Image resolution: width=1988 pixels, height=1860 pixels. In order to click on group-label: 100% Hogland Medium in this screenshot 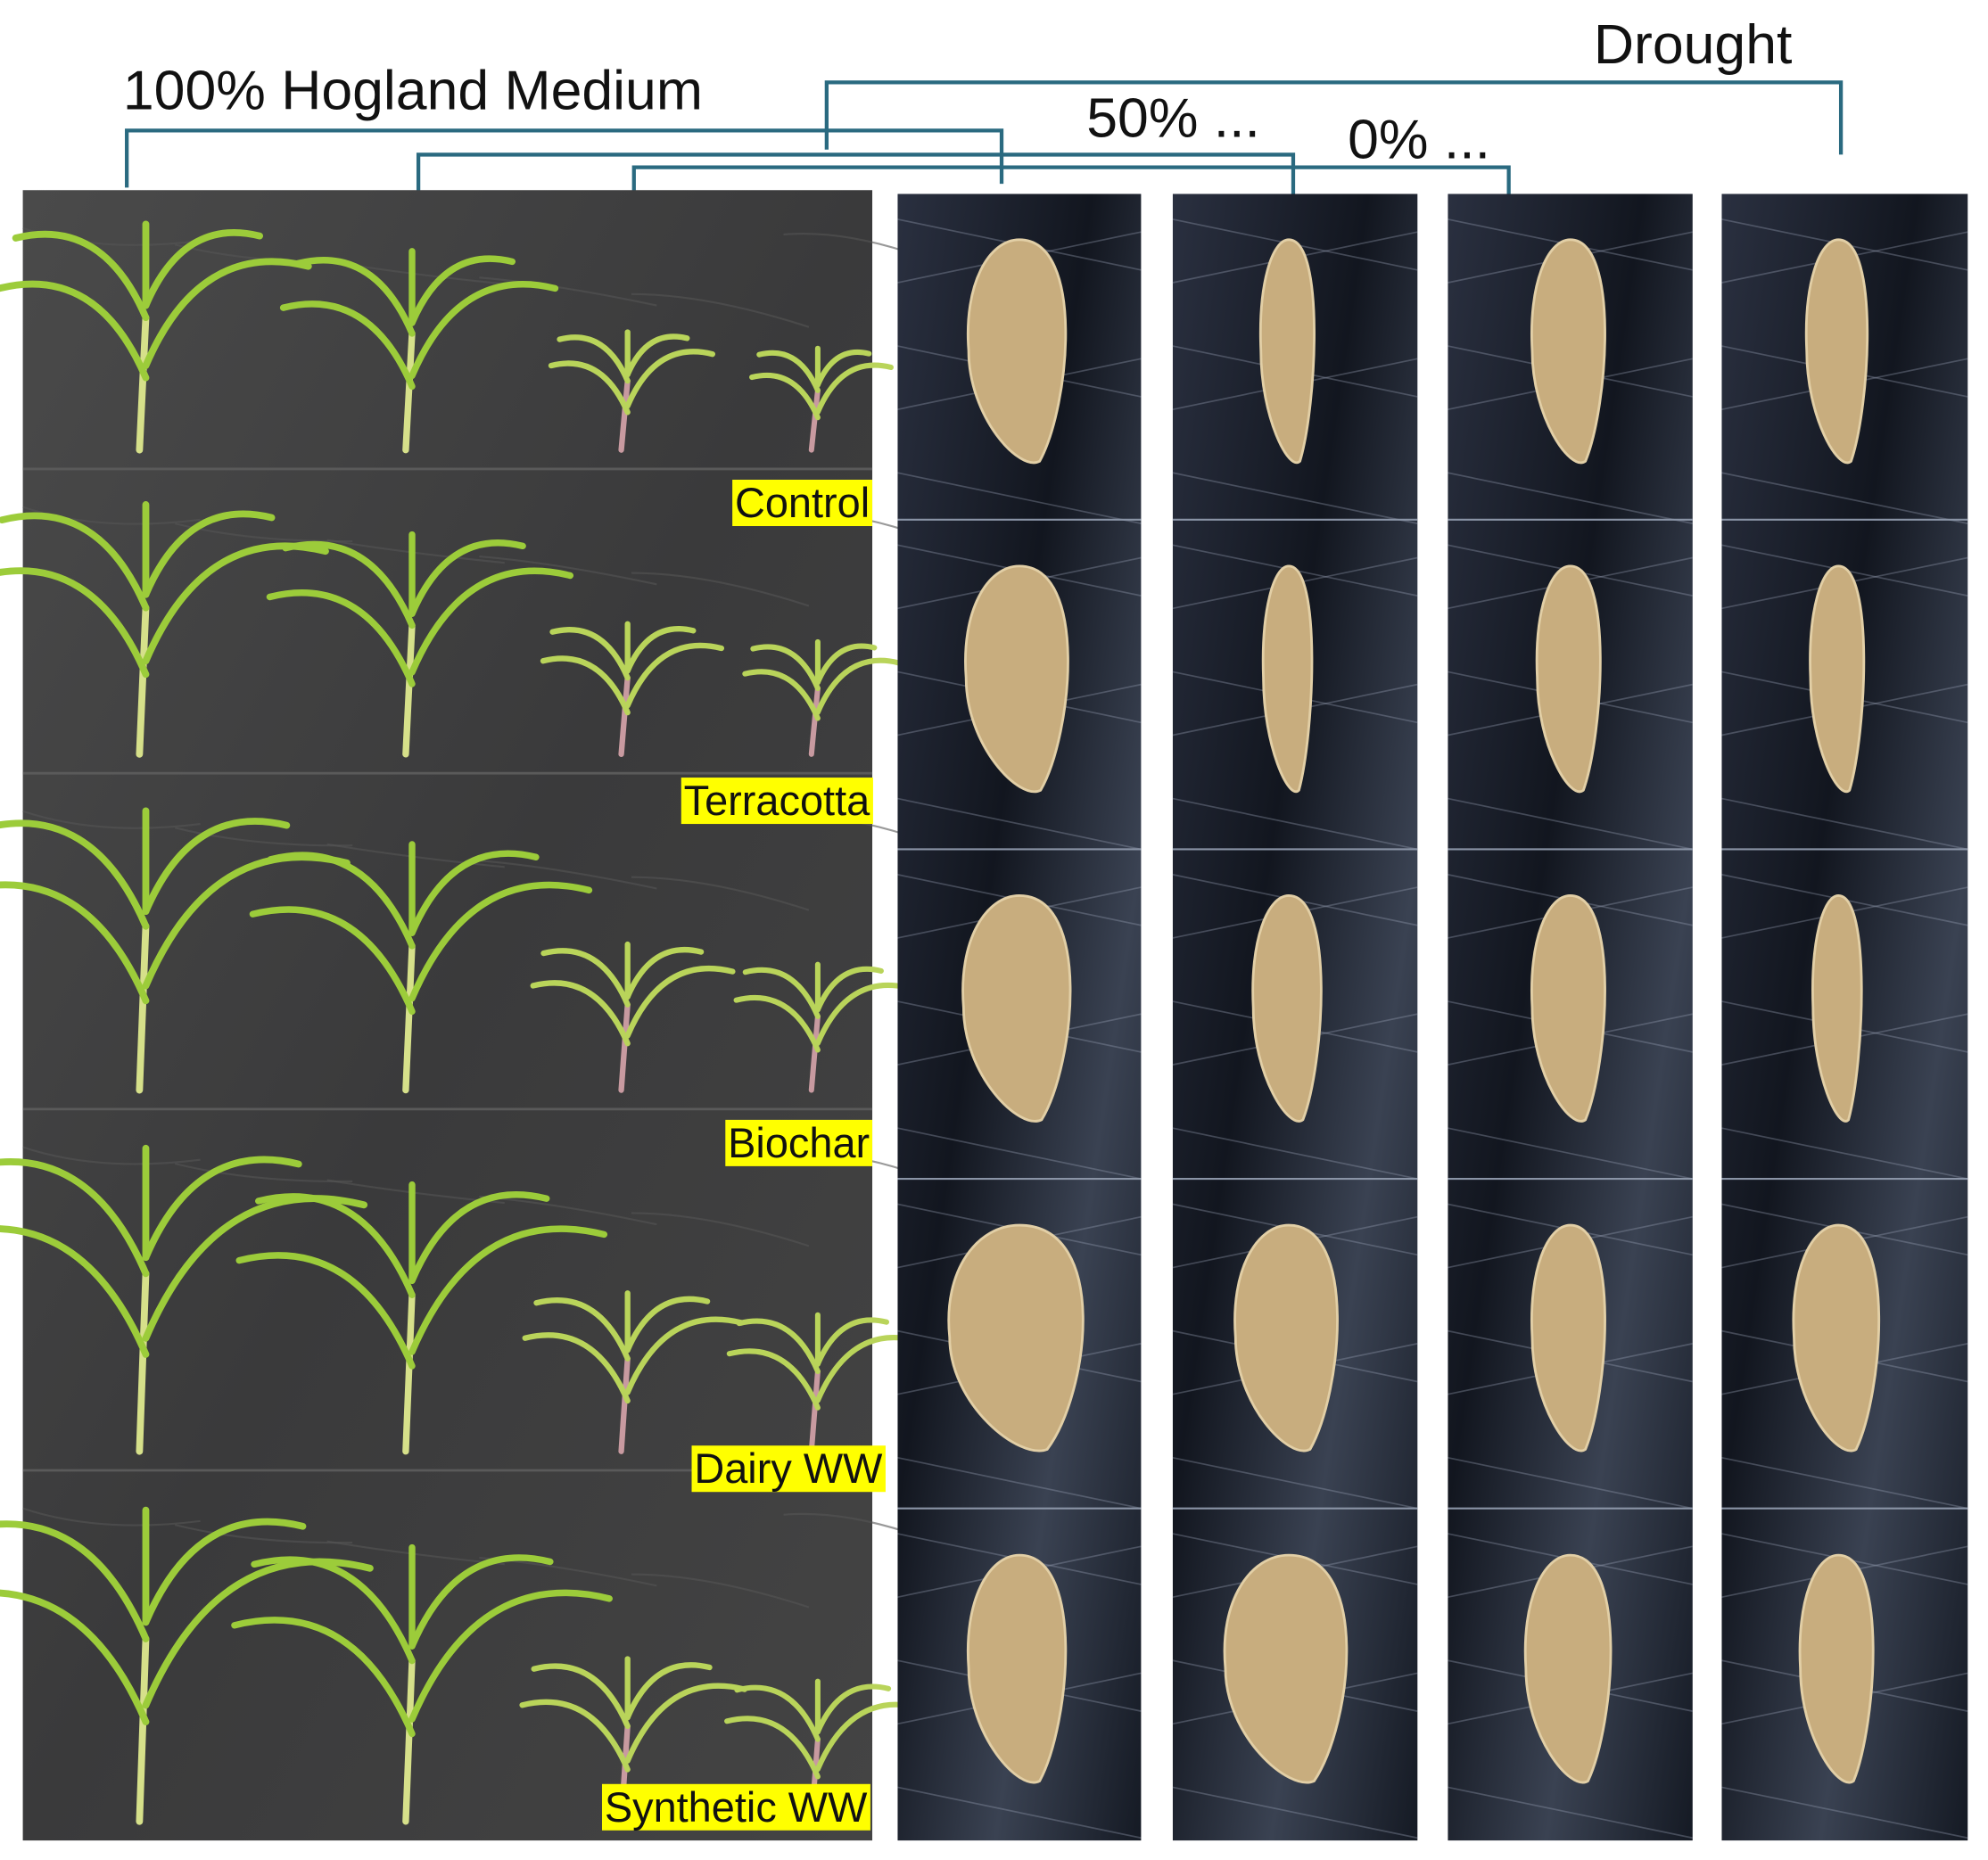, I will do `click(413, 90)`.